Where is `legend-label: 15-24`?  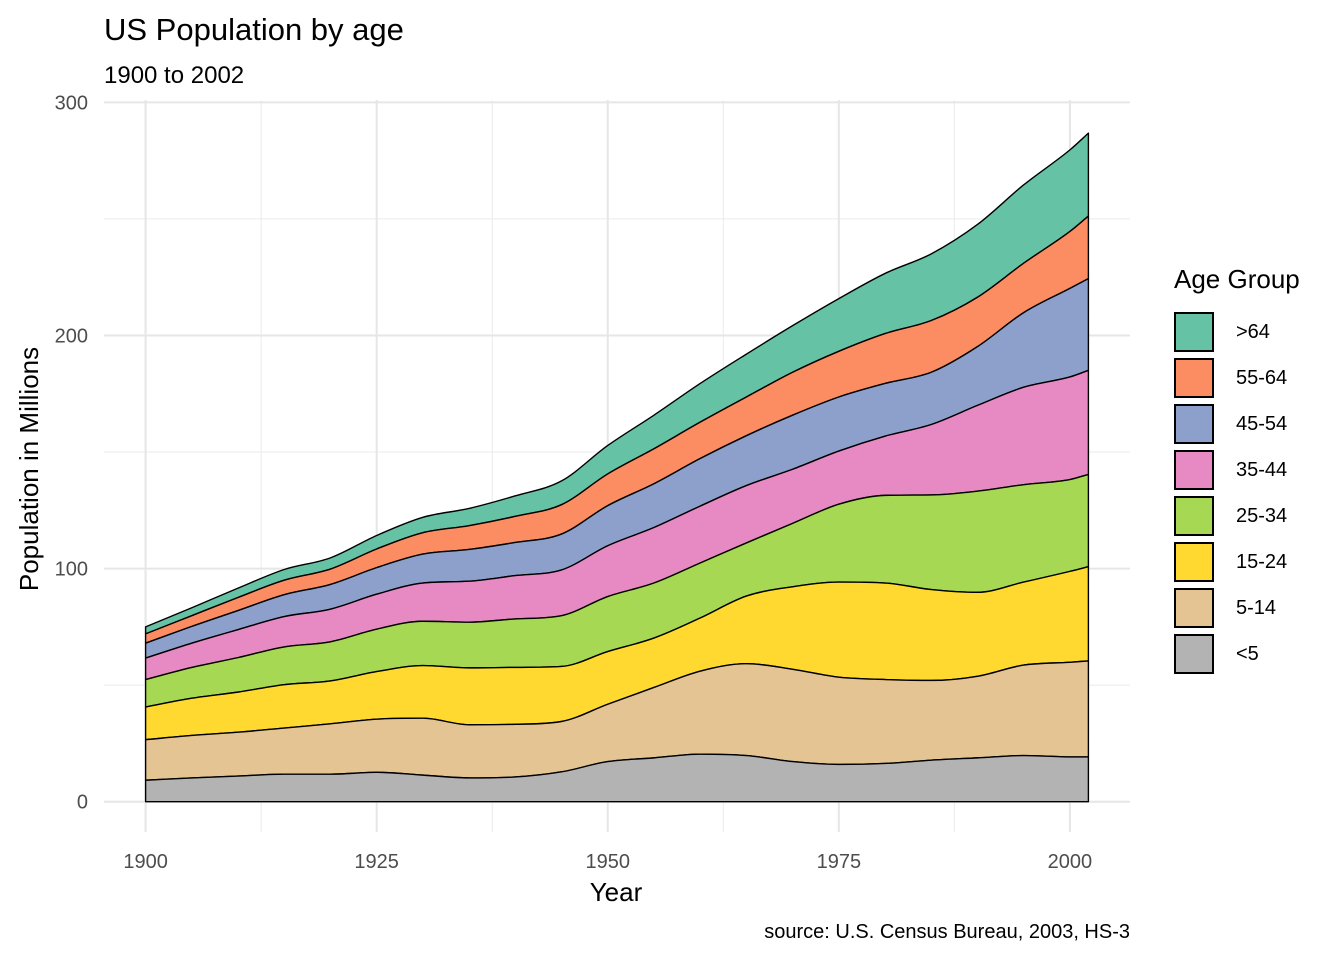 legend-label: 15-24 is located at coordinates (1262, 561).